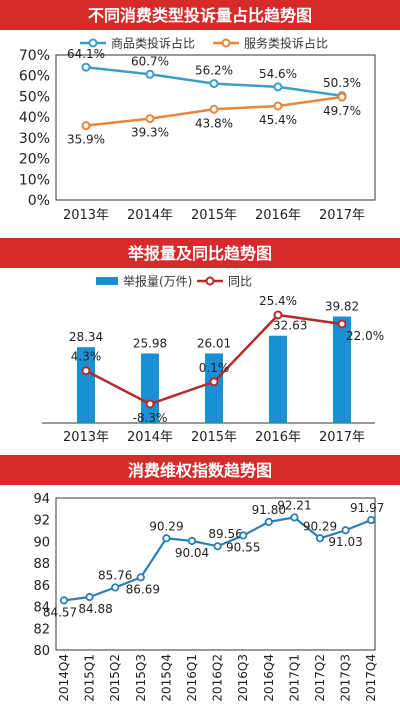 Image resolution: width=400 pixels, height=725 pixels. Describe the element at coordinates (34, 180) in the screenshot. I see `y-tick-label: 10%` at that location.